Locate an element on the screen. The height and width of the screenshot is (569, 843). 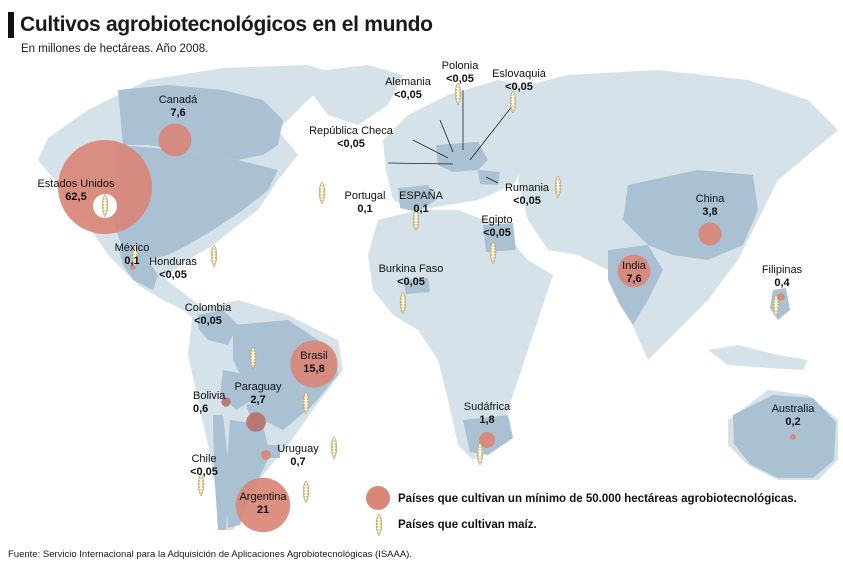
bubble-estados-unidos is located at coordinates (105, 187).